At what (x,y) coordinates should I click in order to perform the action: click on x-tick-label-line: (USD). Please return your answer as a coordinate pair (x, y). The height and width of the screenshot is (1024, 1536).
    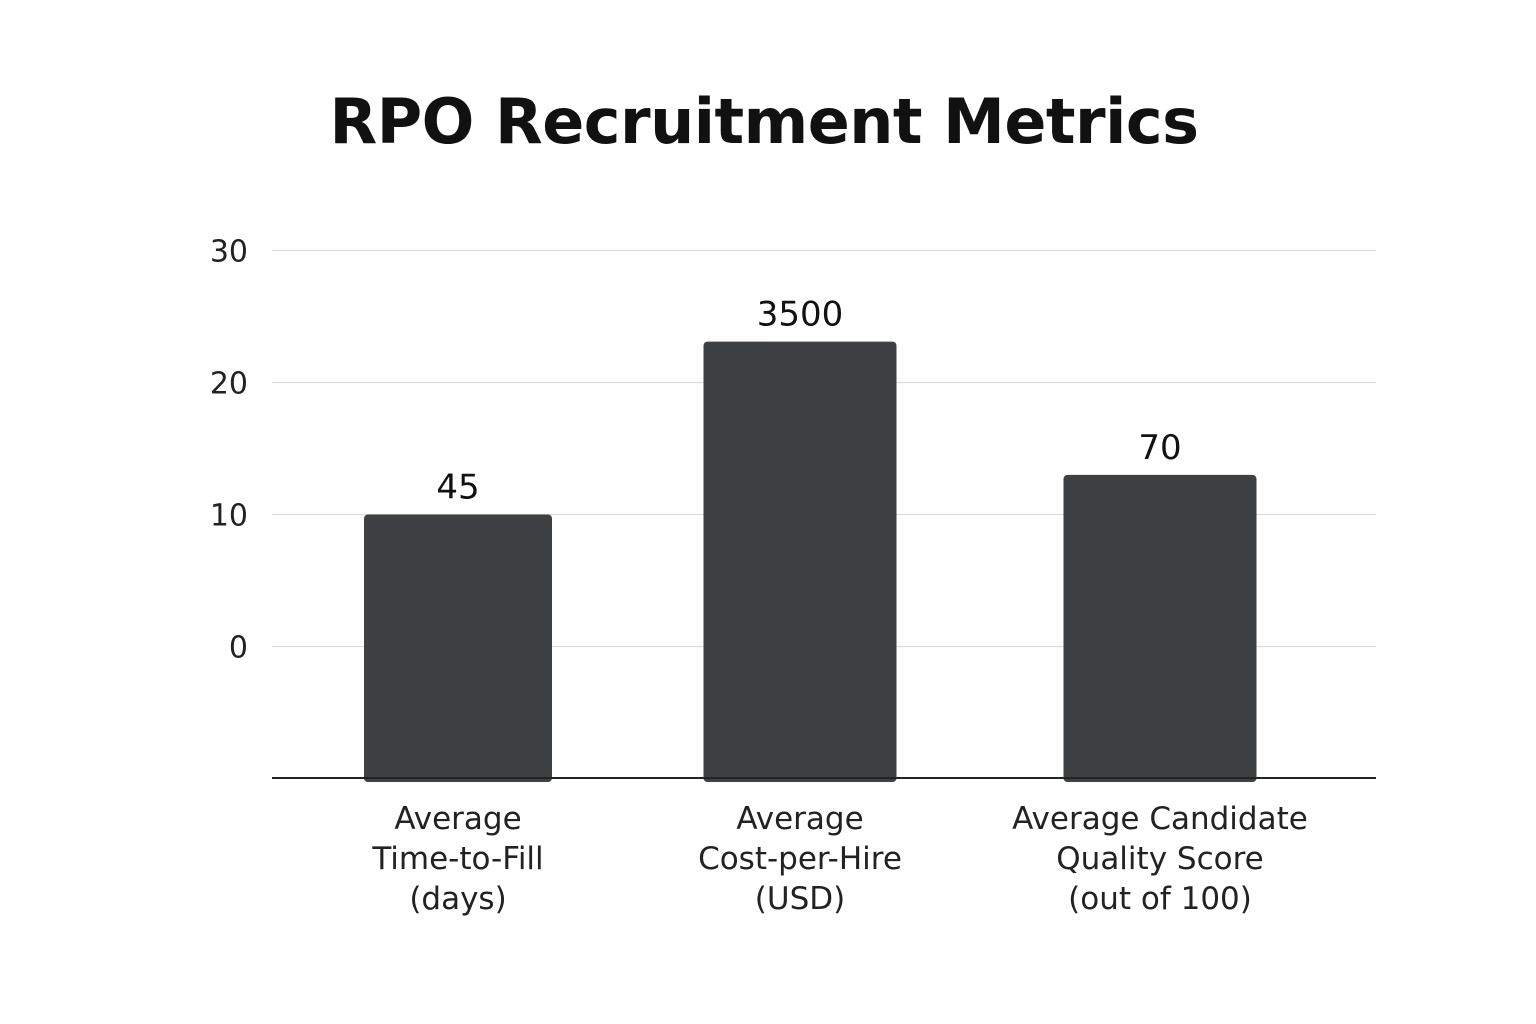
    Looking at the image, I should click on (800, 899).